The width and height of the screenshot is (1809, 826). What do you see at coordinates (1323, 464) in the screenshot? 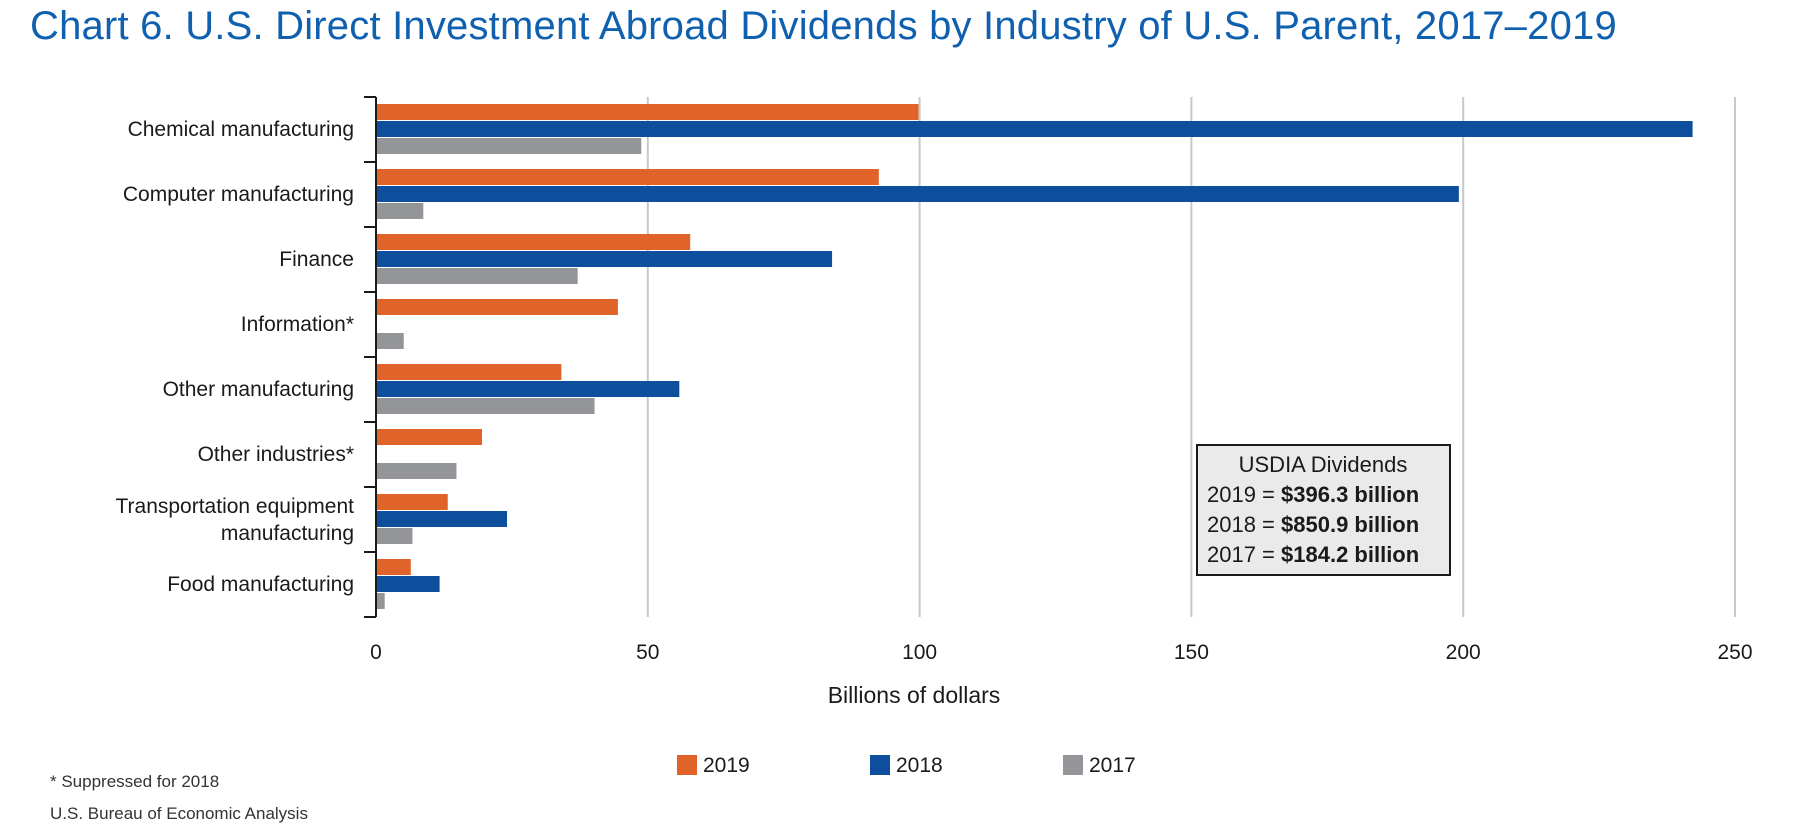
I see `summary-box-title: USDIA Dividends` at bounding box center [1323, 464].